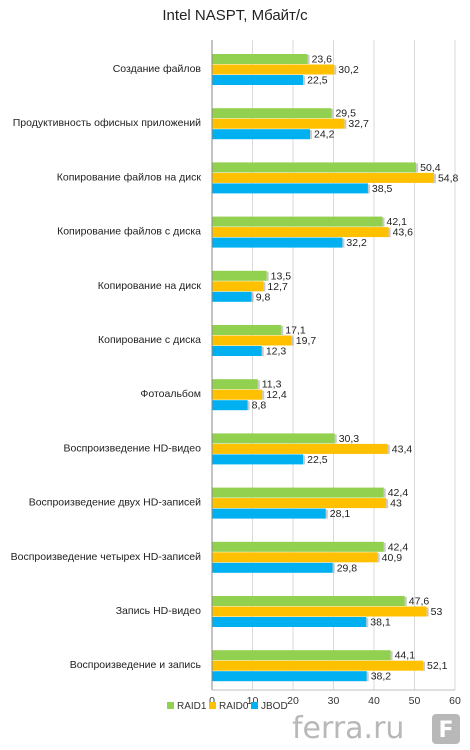 This screenshot has height=750, width=470. Describe the element at coordinates (430, 168) in the screenshot. I see `data-label-raid1: 50,4` at that location.